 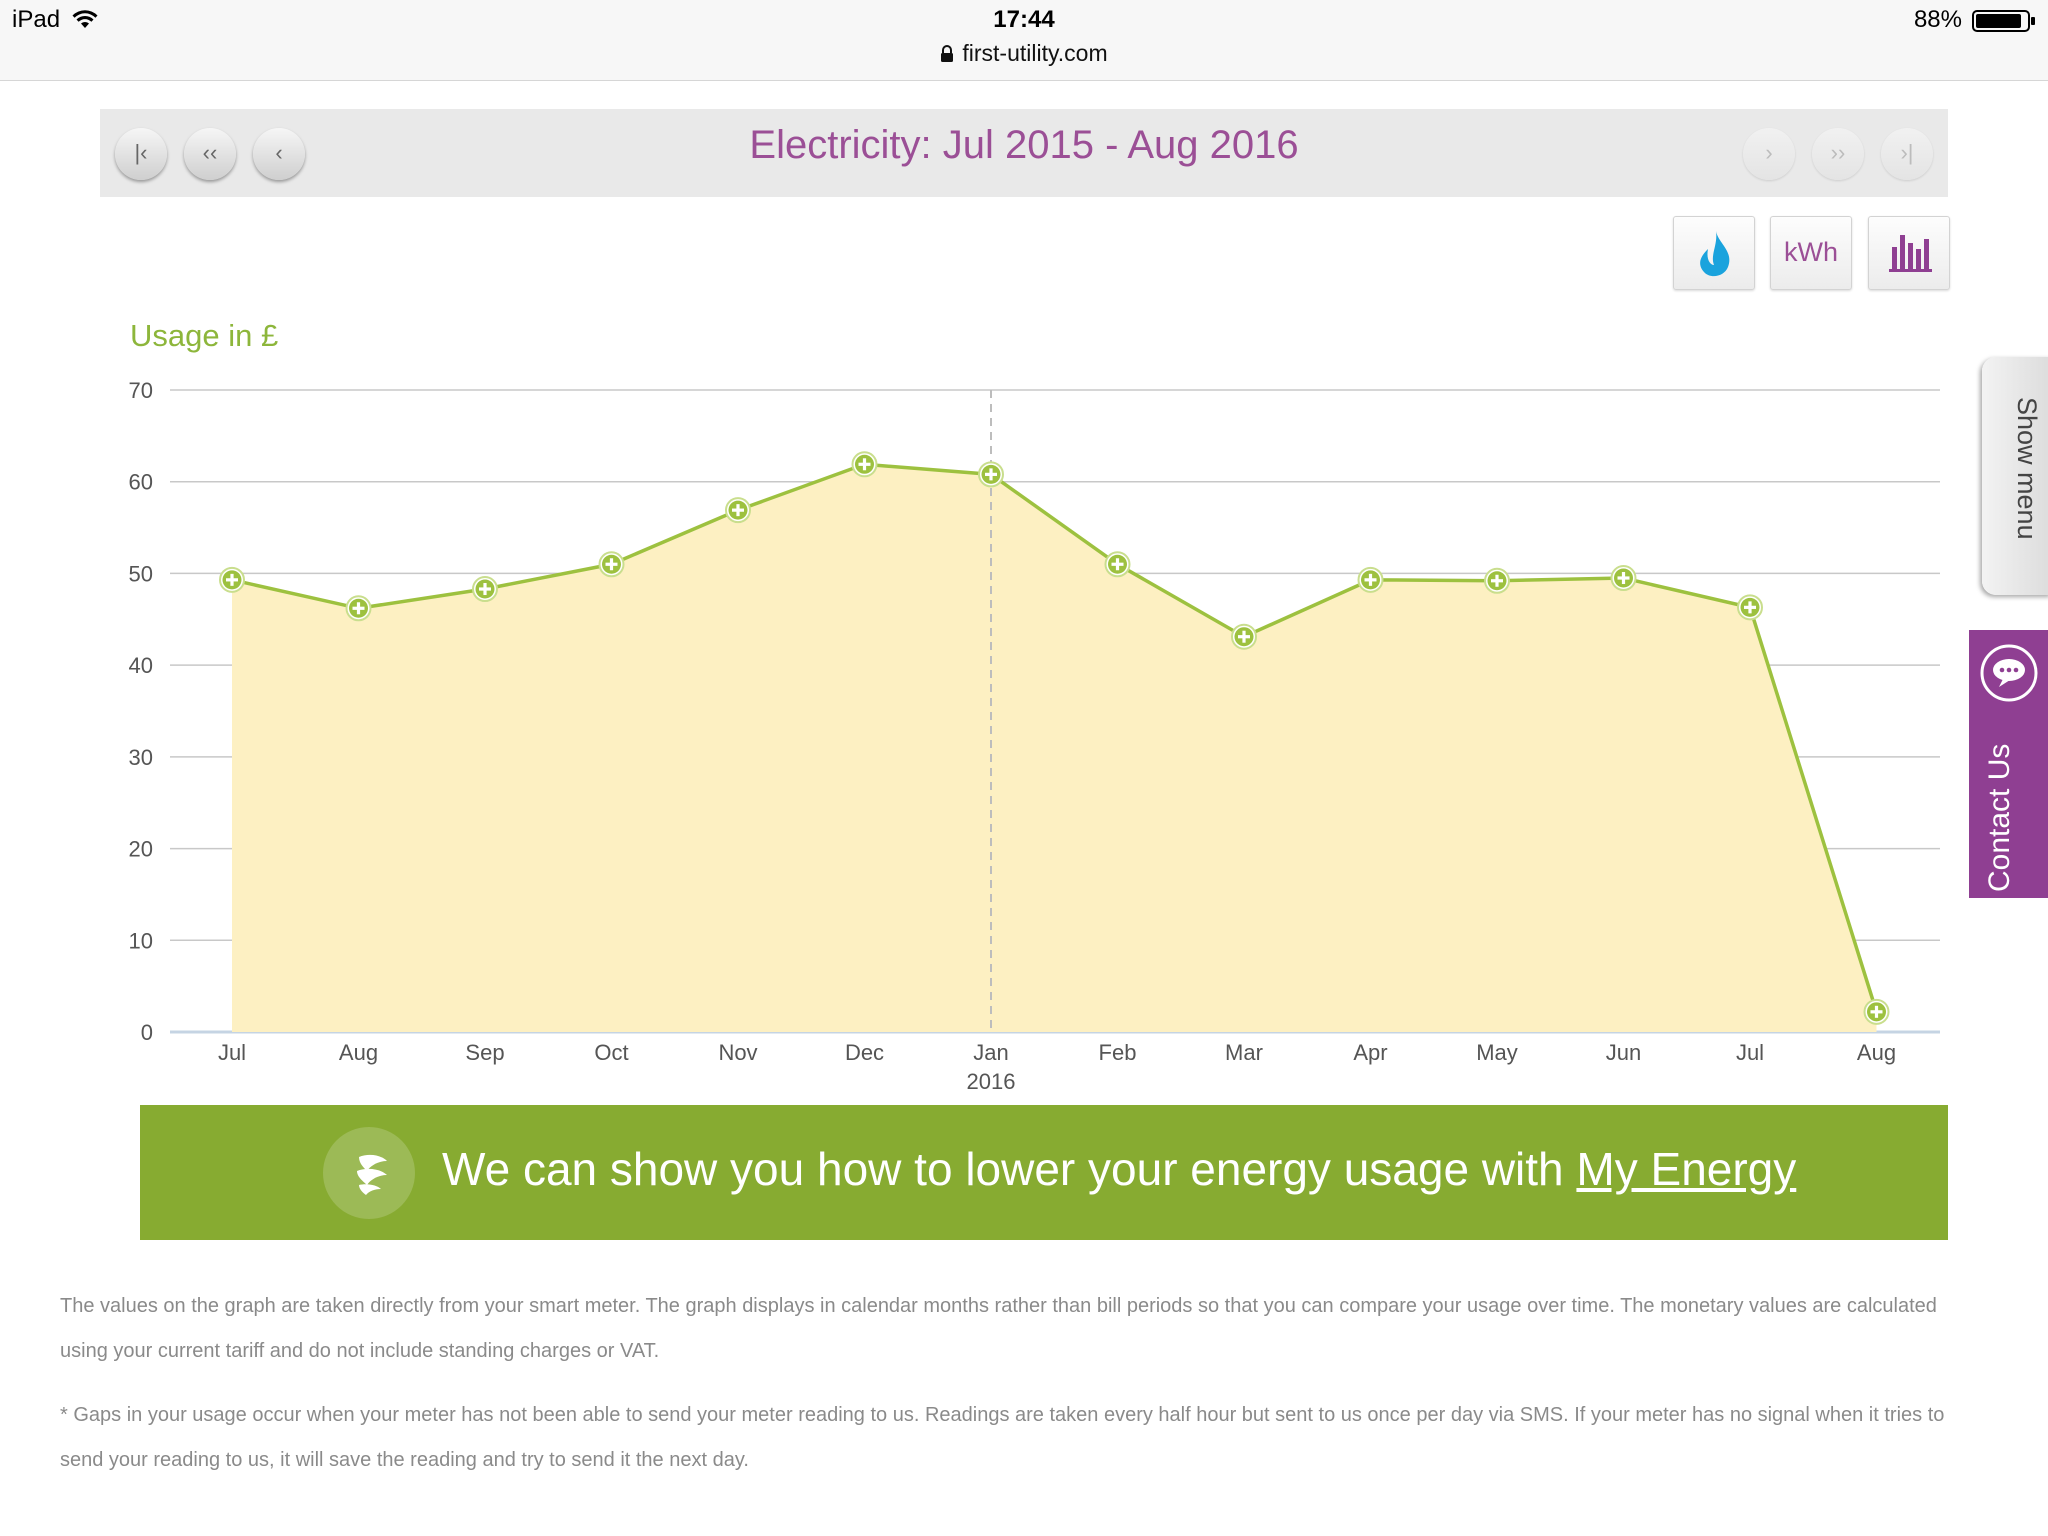 What do you see at coordinates (141, 154) in the screenshot?
I see `first-period-button: |‹` at bounding box center [141, 154].